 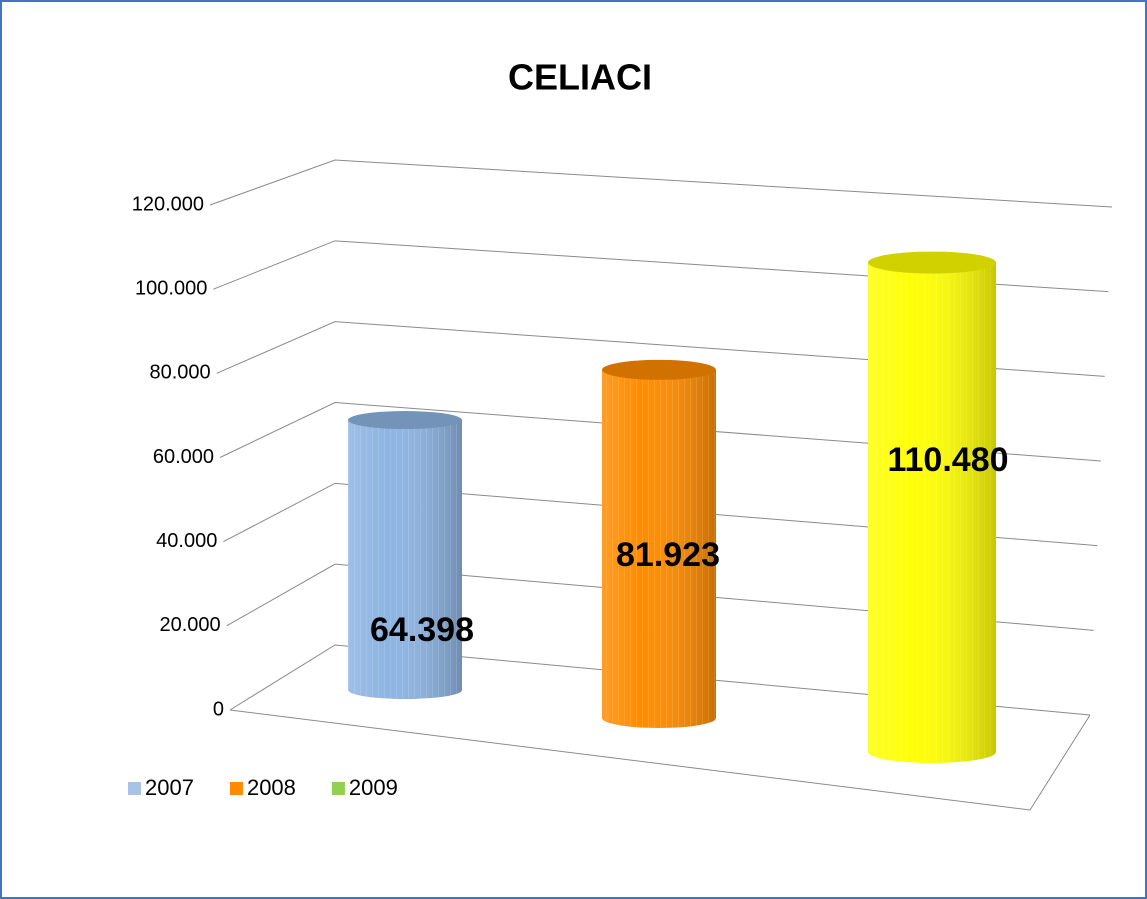 I want to click on y-tick-label: 120.000, so click(x=168, y=204).